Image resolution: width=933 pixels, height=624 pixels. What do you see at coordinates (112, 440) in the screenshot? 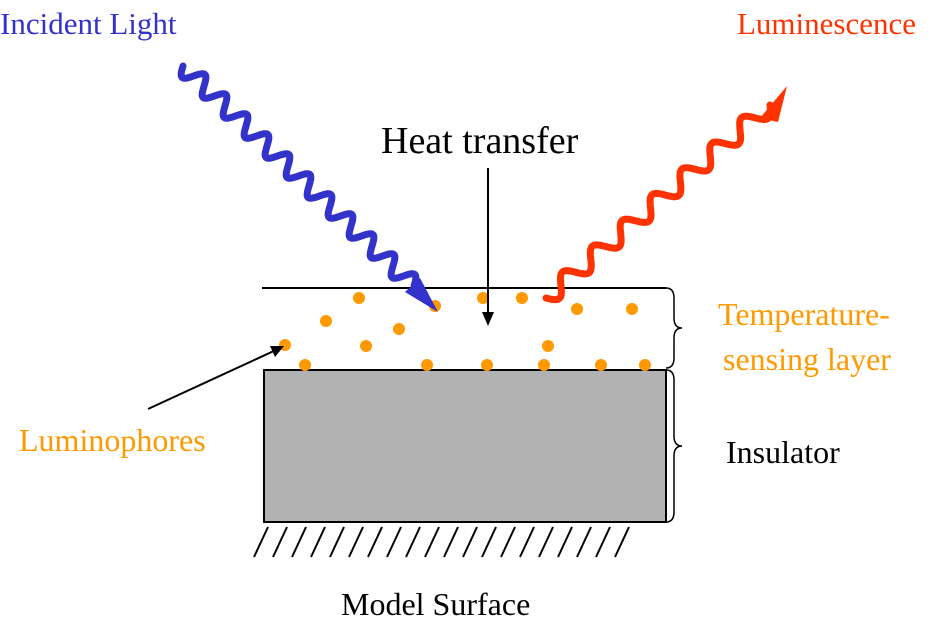
I see `luminophores-label: Luminophores` at bounding box center [112, 440].